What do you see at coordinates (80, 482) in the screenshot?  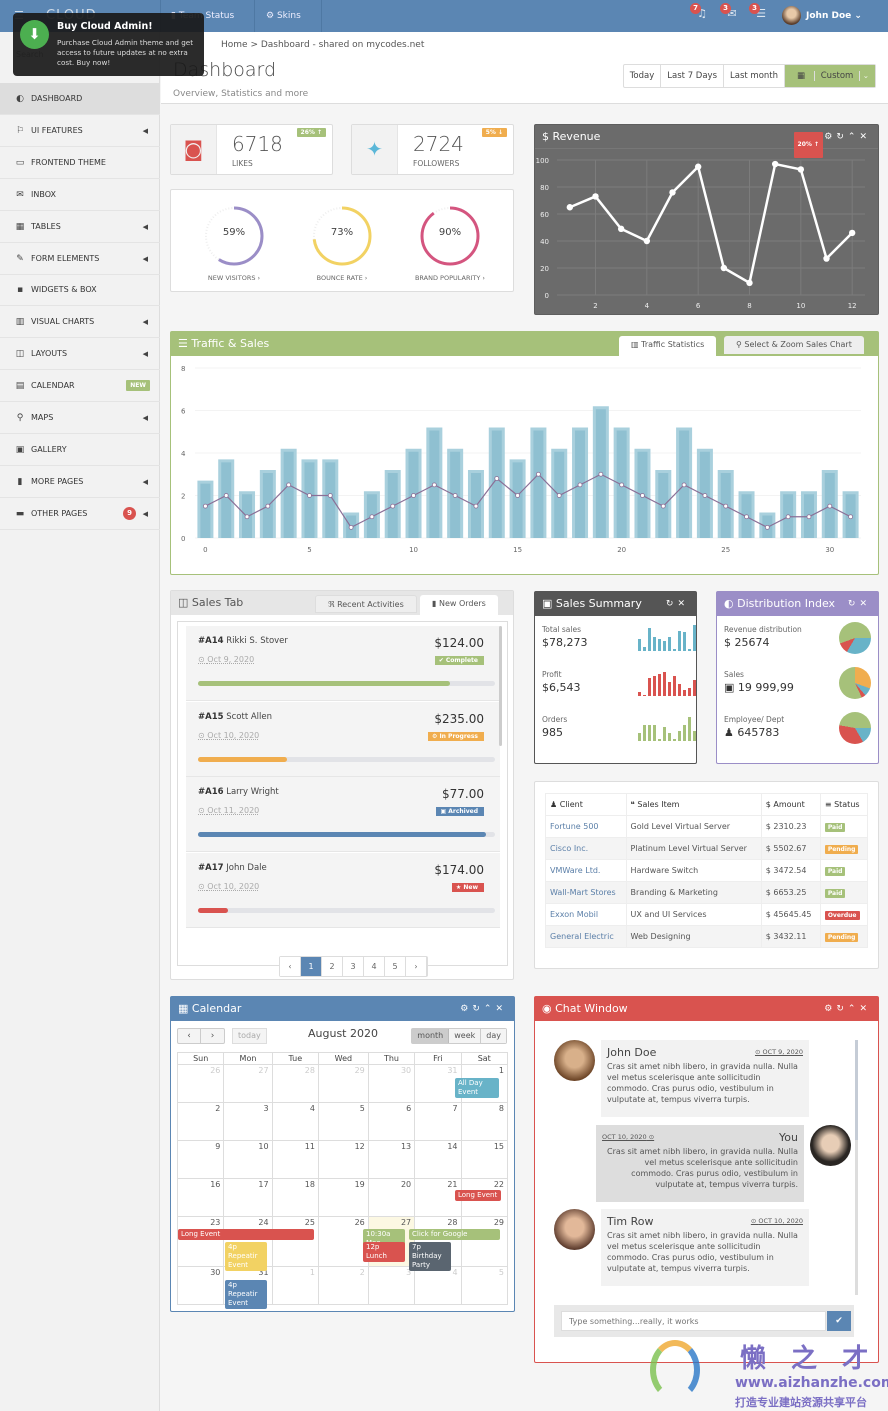 I see `sidebar-item-more-pages: ▮ MORE PAGES ◀` at bounding box center [80, 482].